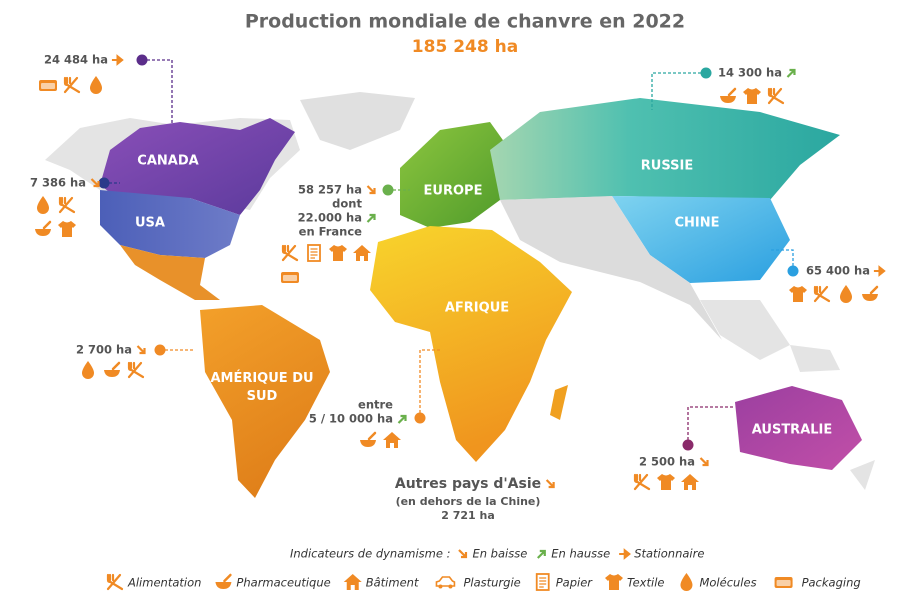  What do you see at coordinates (701, 239) in the screenshot?
I see `china` at bounding box center [701, 239].